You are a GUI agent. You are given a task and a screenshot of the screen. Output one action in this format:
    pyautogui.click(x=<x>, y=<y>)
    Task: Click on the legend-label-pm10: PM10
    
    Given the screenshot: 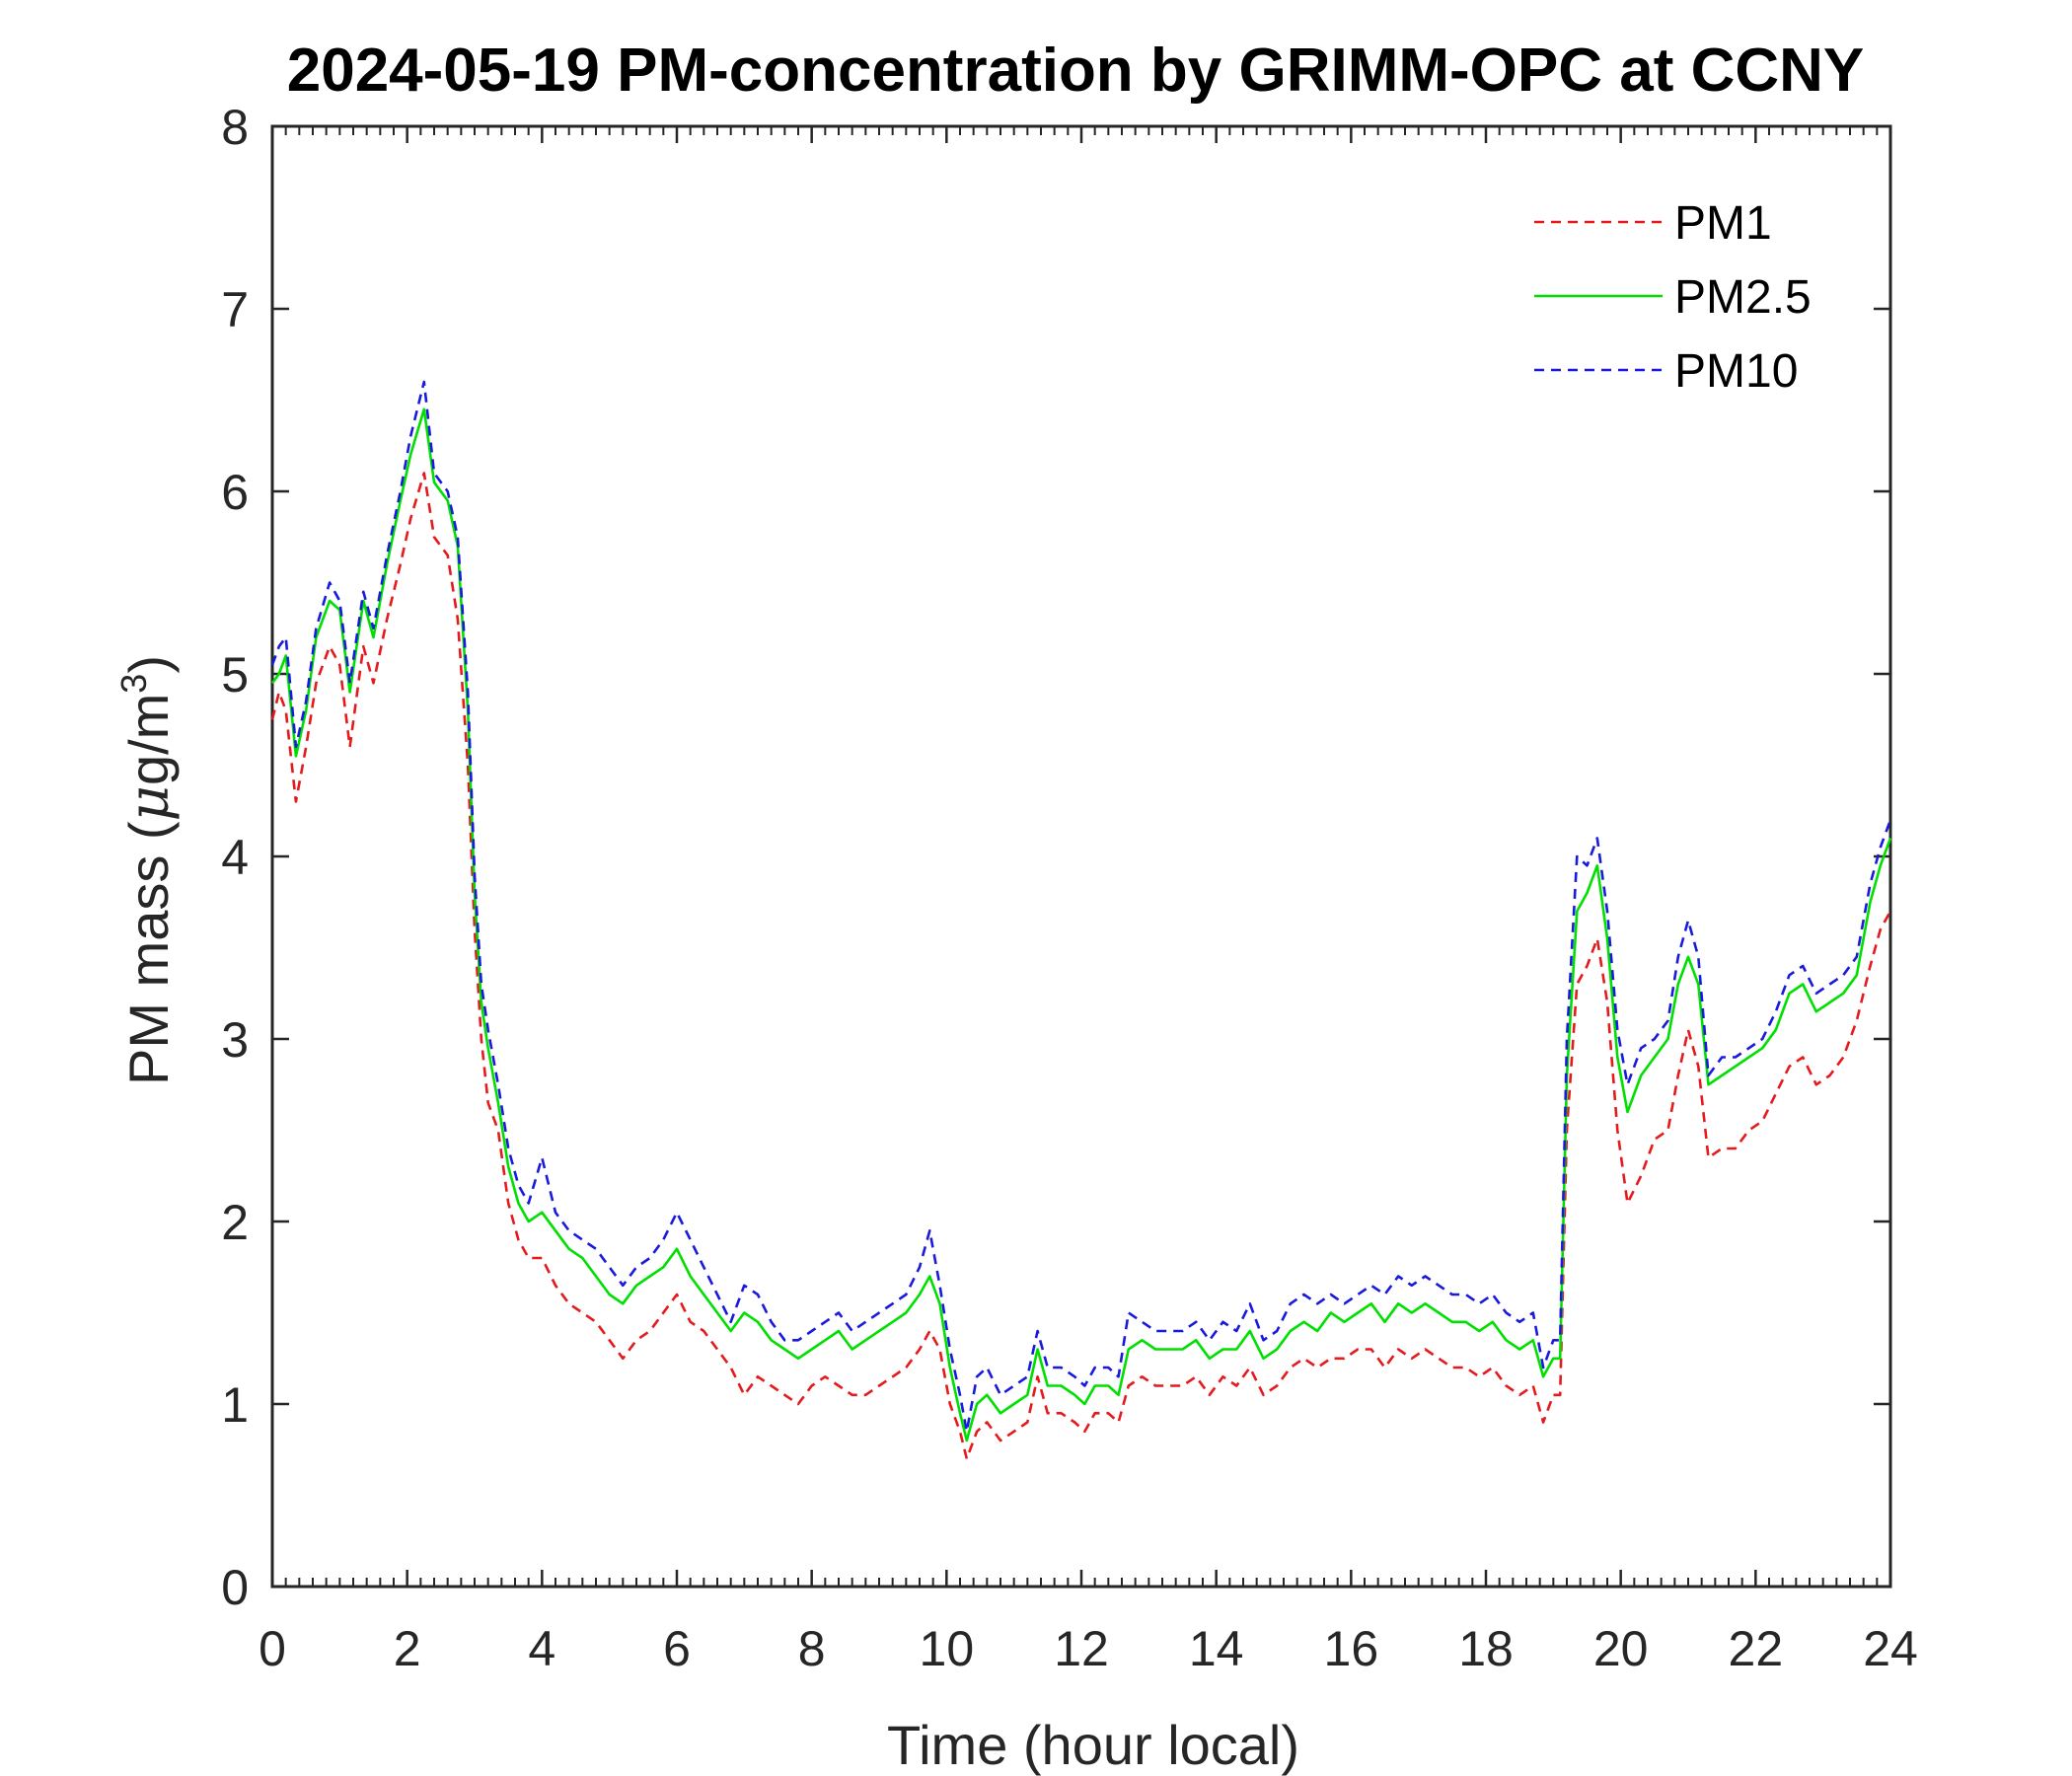 What is the action you would take?
    pyautogui.click(x=1736, y=372)
    